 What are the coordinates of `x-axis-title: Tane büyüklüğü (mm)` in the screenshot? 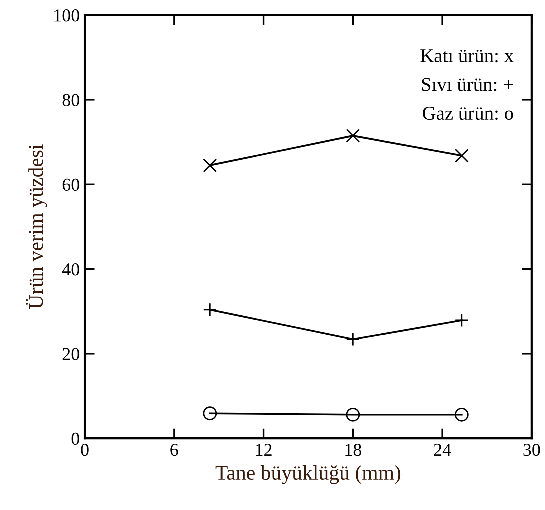 It's located at (308, 474).